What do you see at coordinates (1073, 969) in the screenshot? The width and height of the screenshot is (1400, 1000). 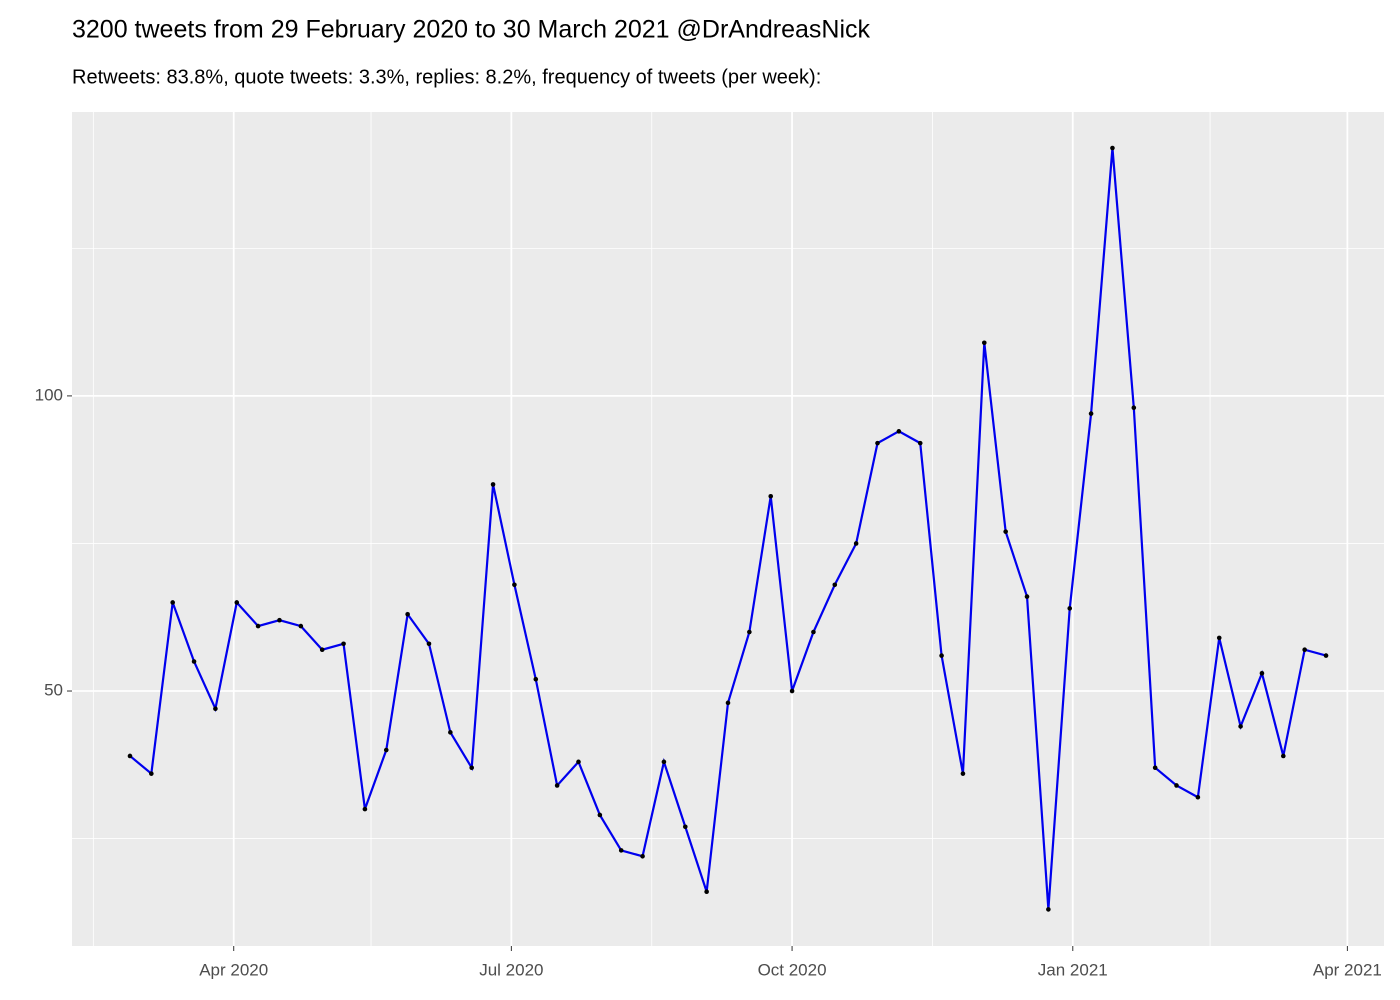 I see `x-tick-label: Jan 2021` at bounding box center [1073, 969].